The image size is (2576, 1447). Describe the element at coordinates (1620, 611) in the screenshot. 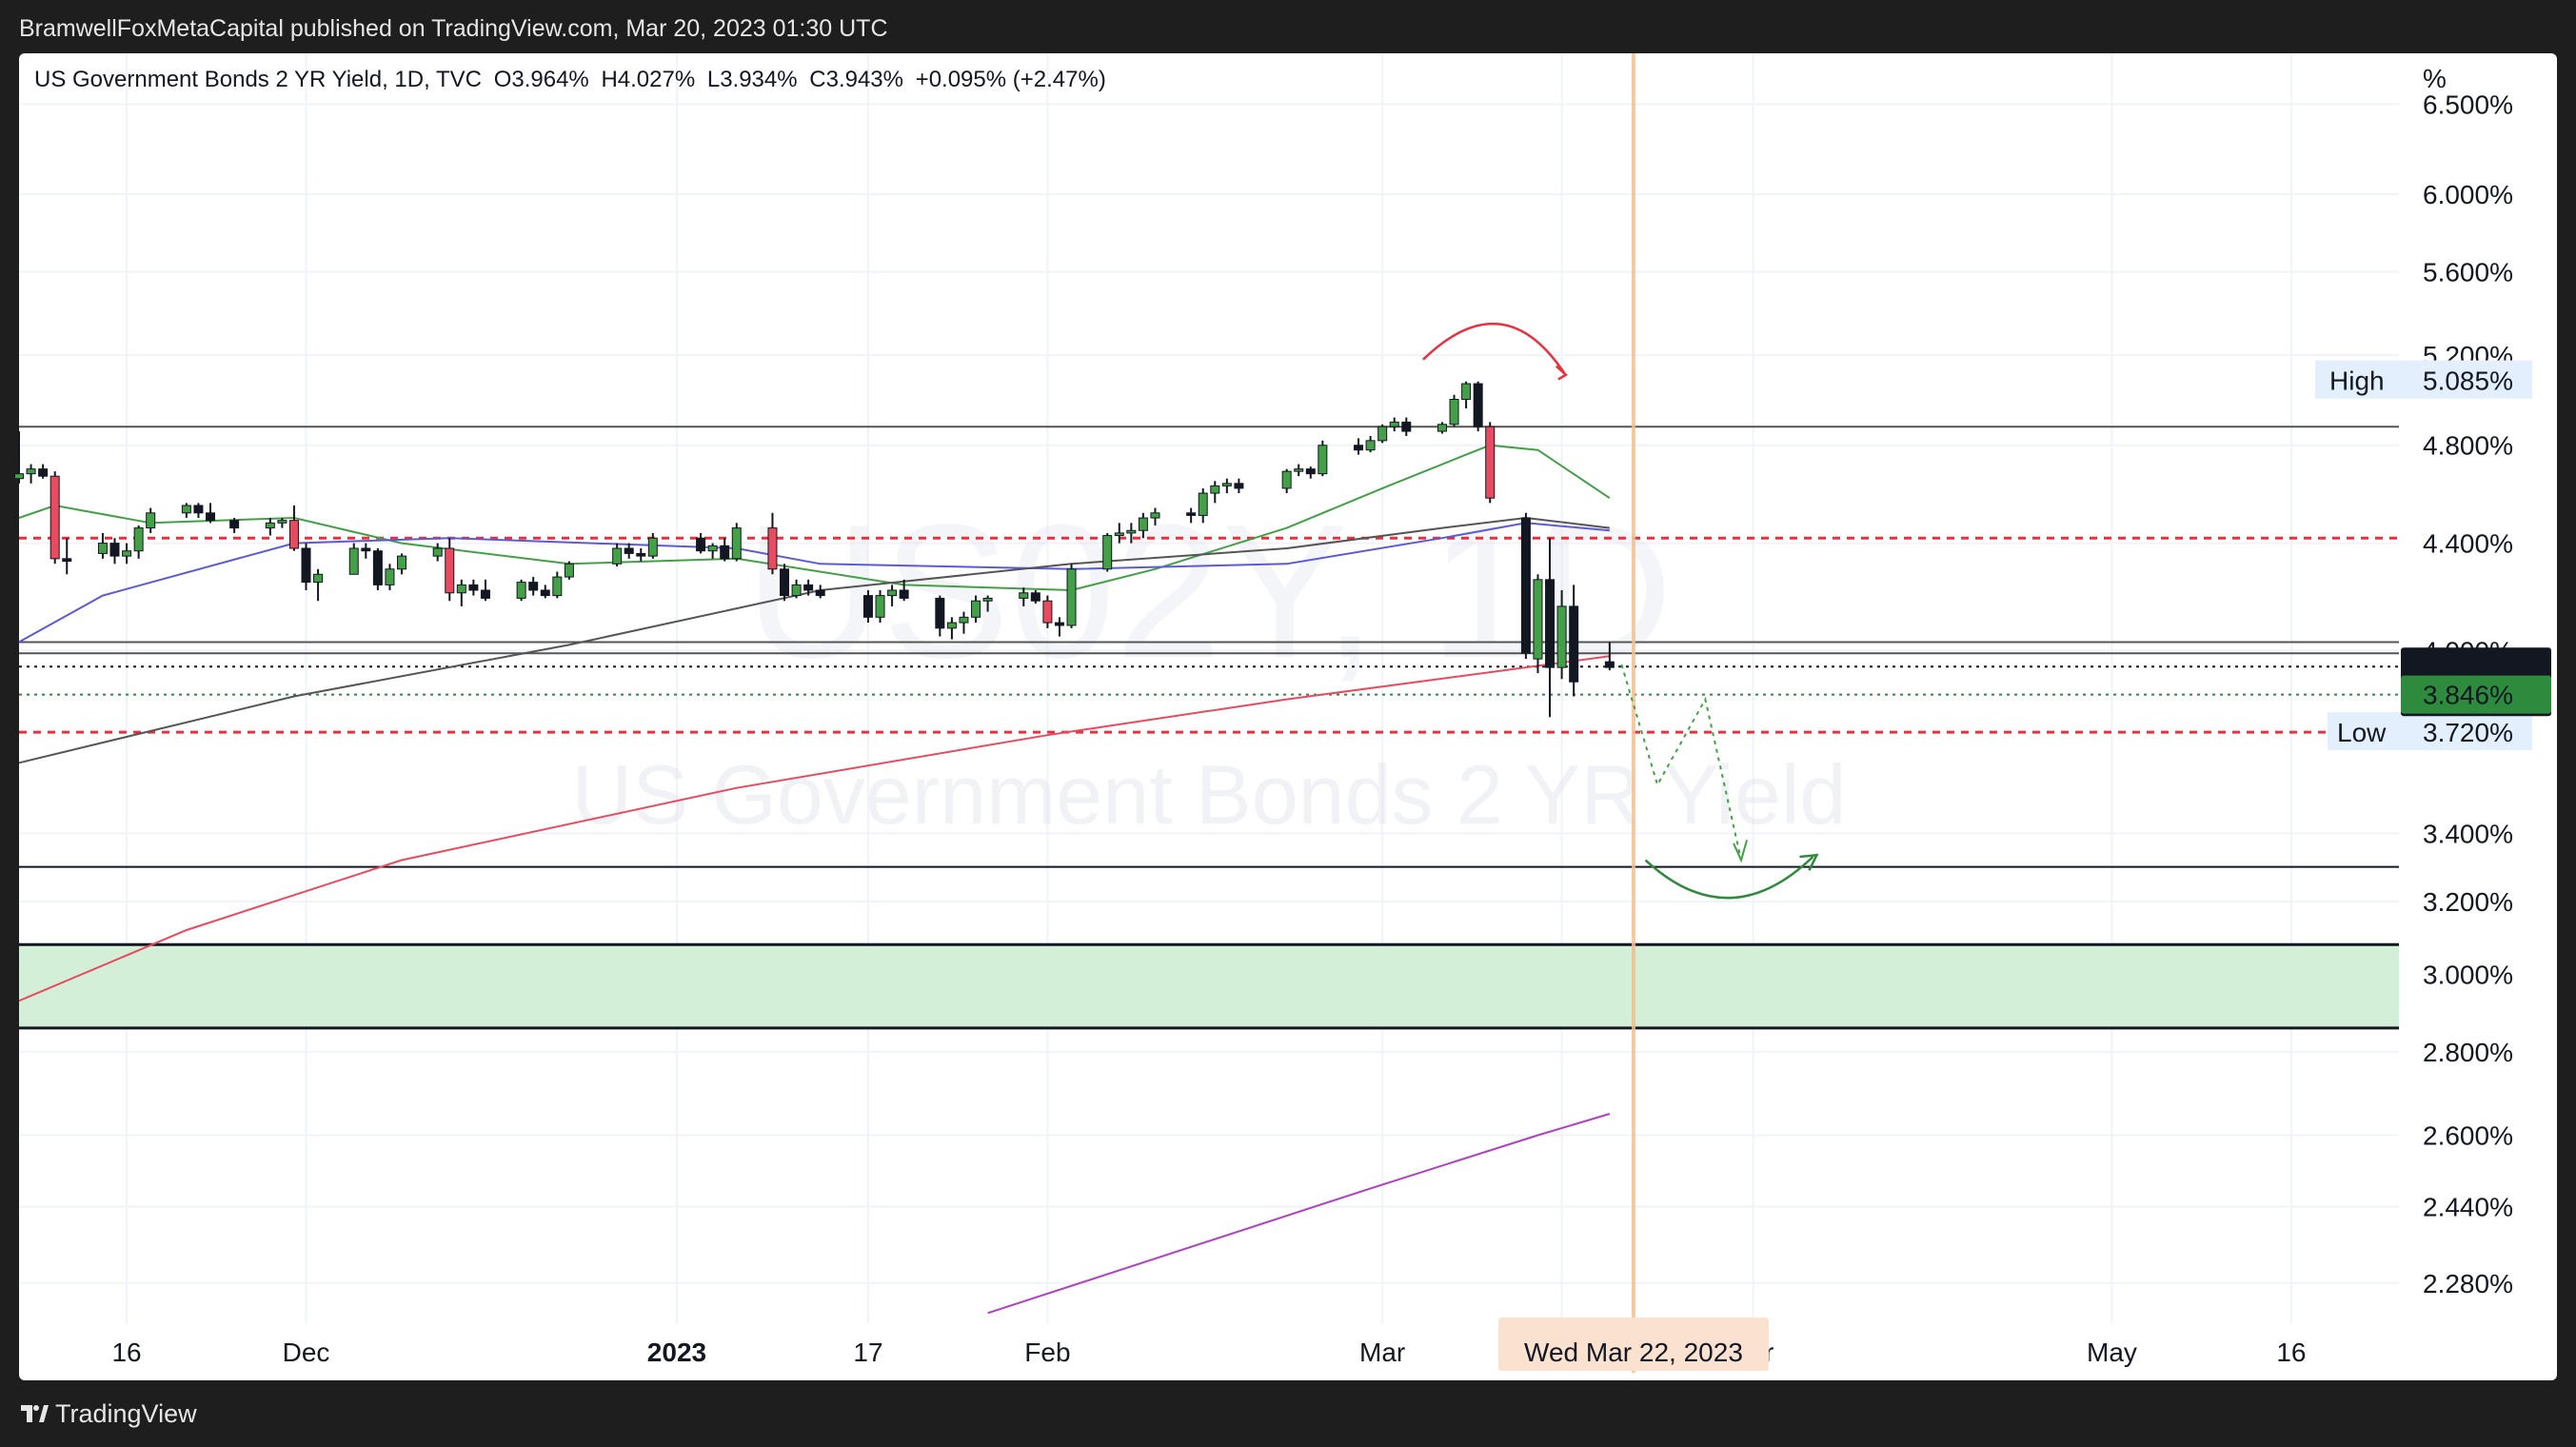

I see `drawings` at that location.